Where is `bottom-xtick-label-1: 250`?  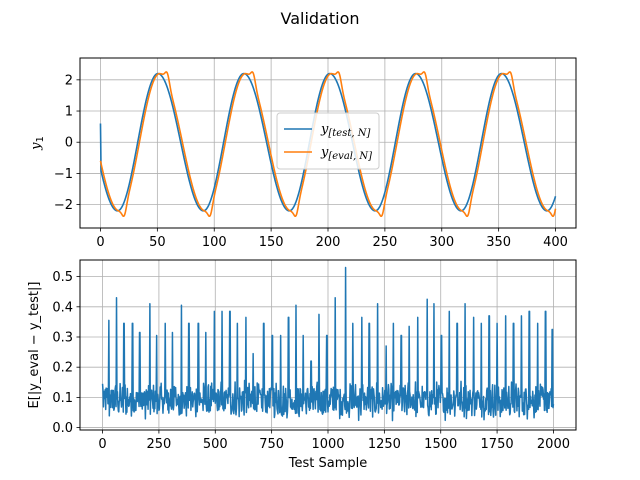
bottom-xtick-label-1: 250 is located at coordinates (158, 444).